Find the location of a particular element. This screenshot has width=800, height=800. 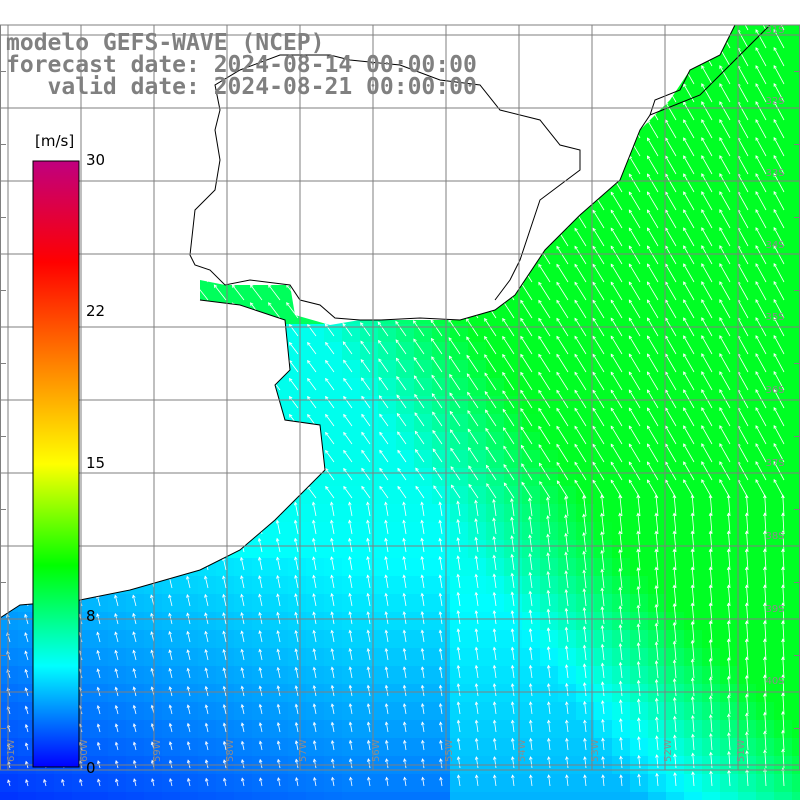

longitude-label: 51W is located at coordinates (741, 750).